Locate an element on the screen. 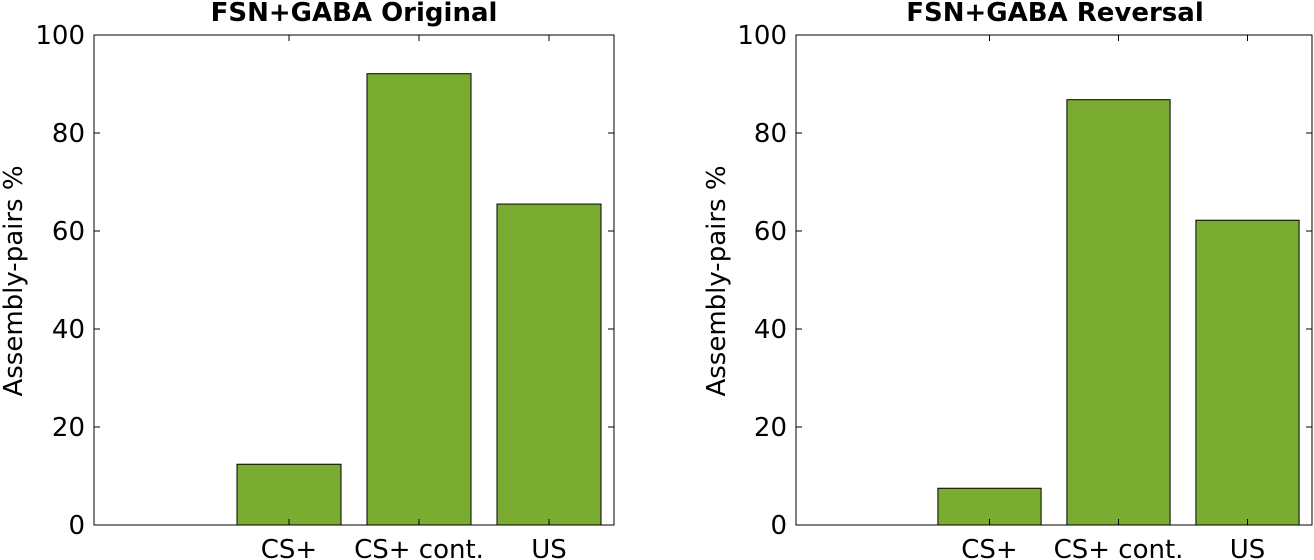  chart-title: FSN+GABA Reversal is located at coordinates (1054, 14).